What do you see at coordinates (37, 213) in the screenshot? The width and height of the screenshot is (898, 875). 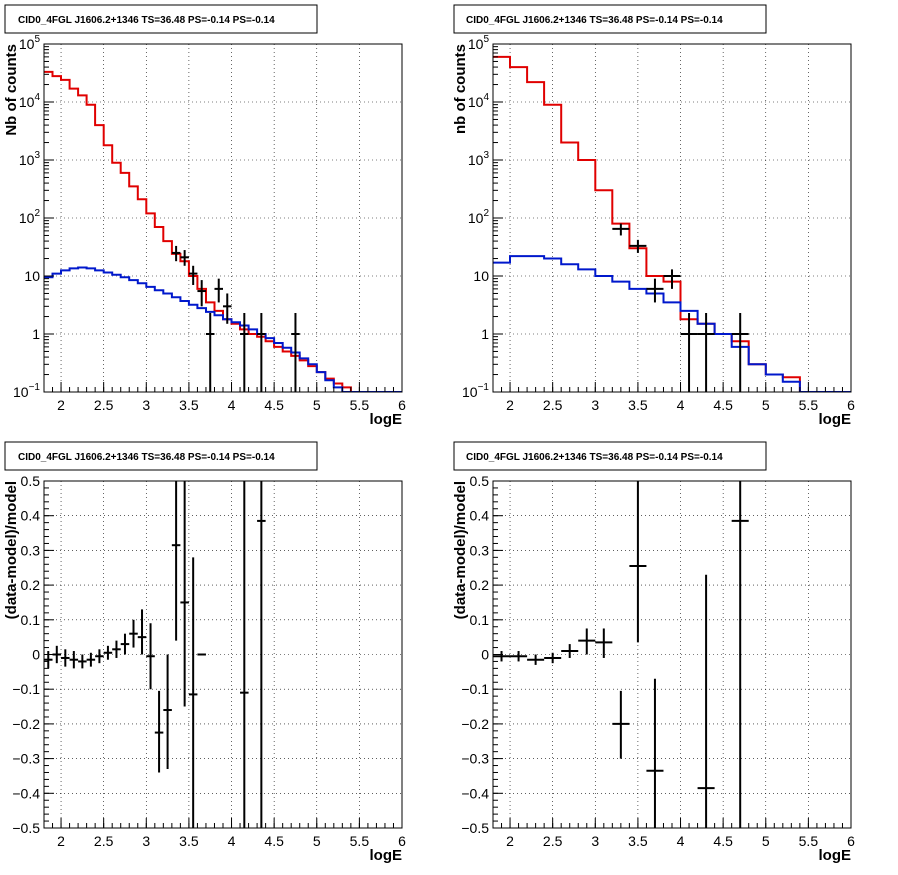 I see `y-tick-exponent: 2` at bounding box center [37, 213].